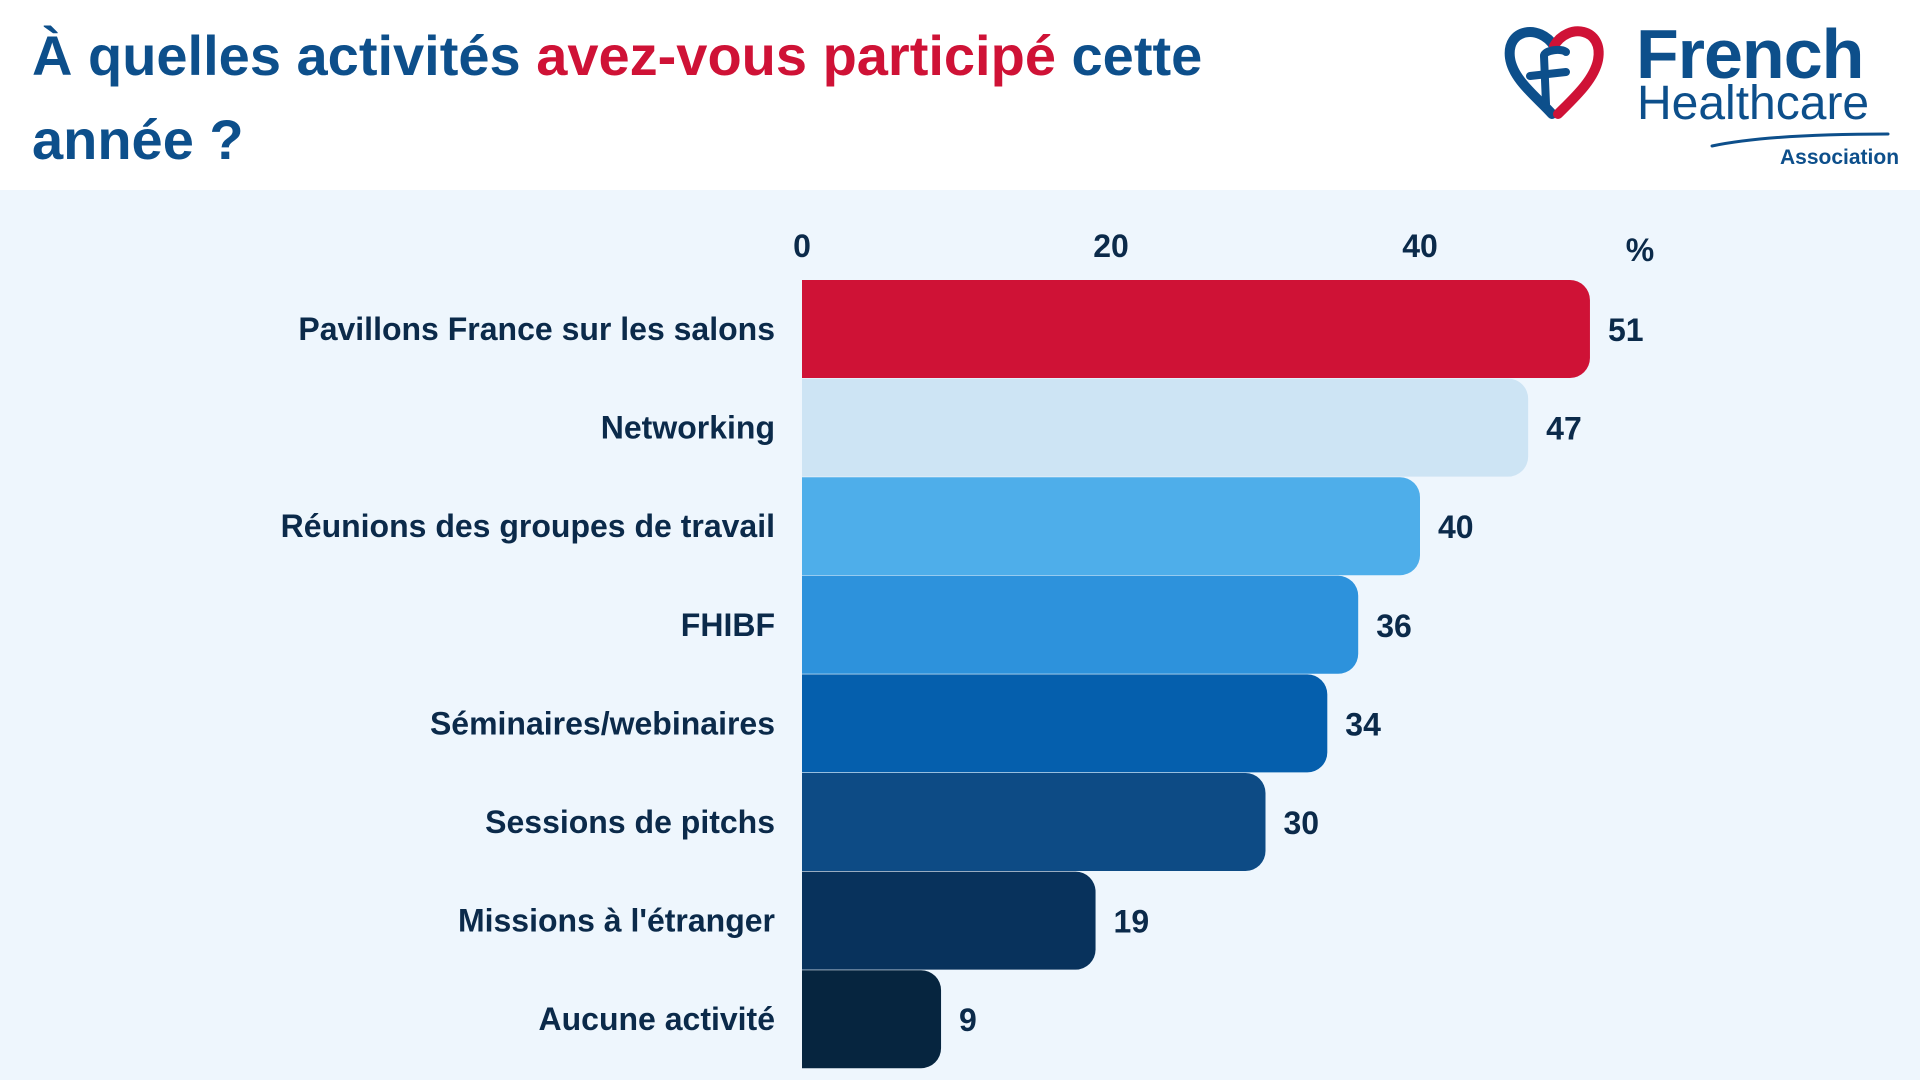 The image size is (1920, 1080). I want to click on category-label: Networking, so click(688, 428).